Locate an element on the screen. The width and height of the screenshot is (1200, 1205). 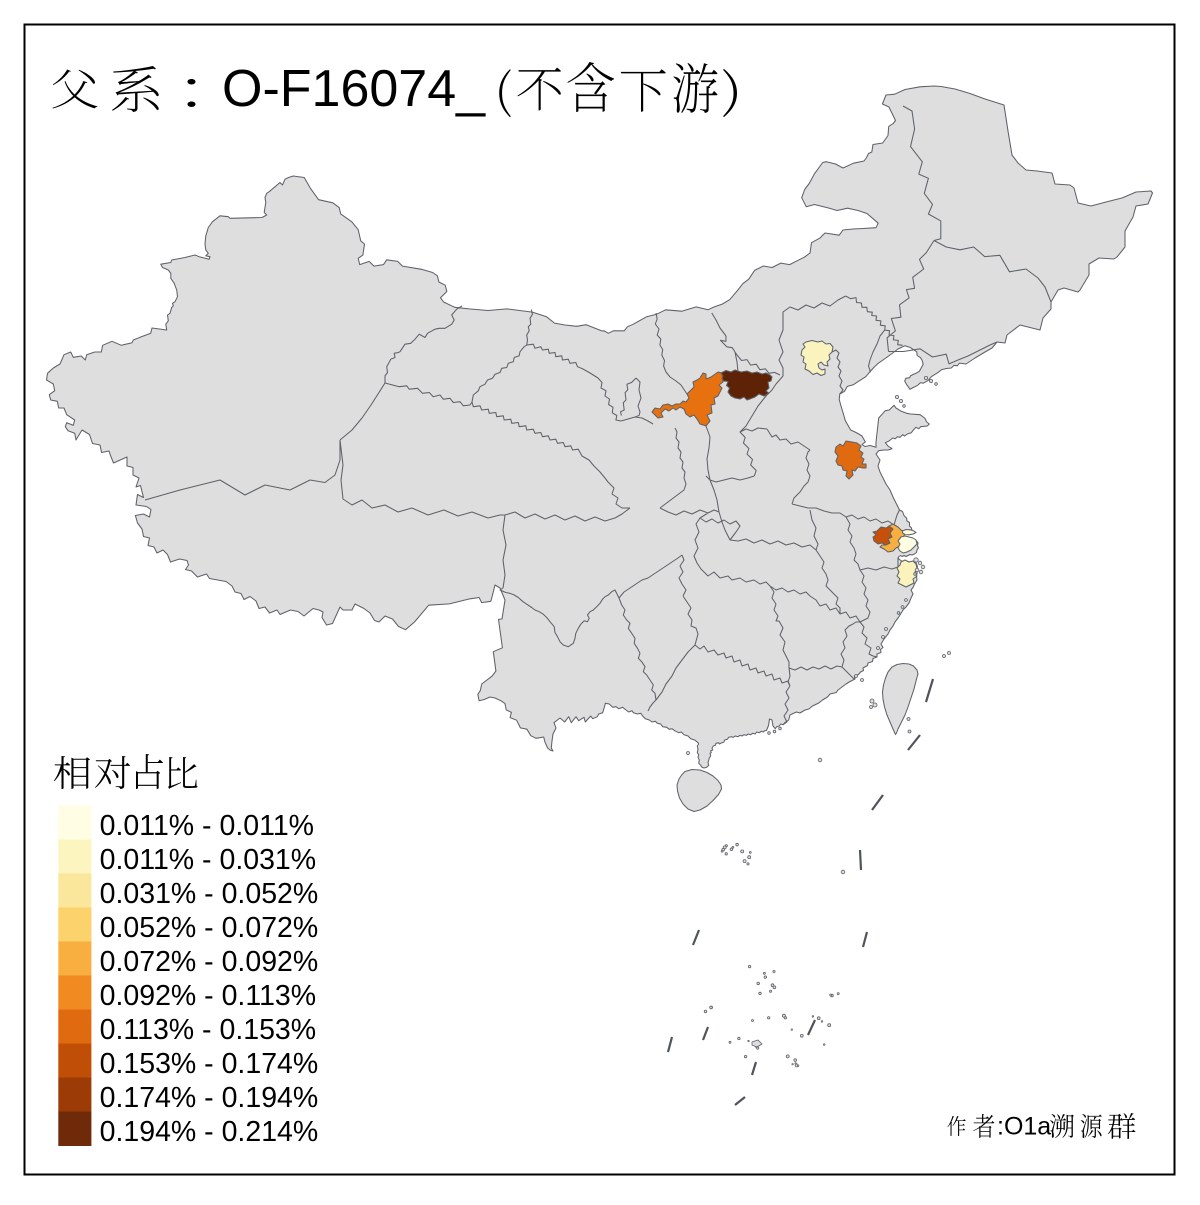
svg-text: 0.194% - 0.214% is located at coordinates (209, 1132).